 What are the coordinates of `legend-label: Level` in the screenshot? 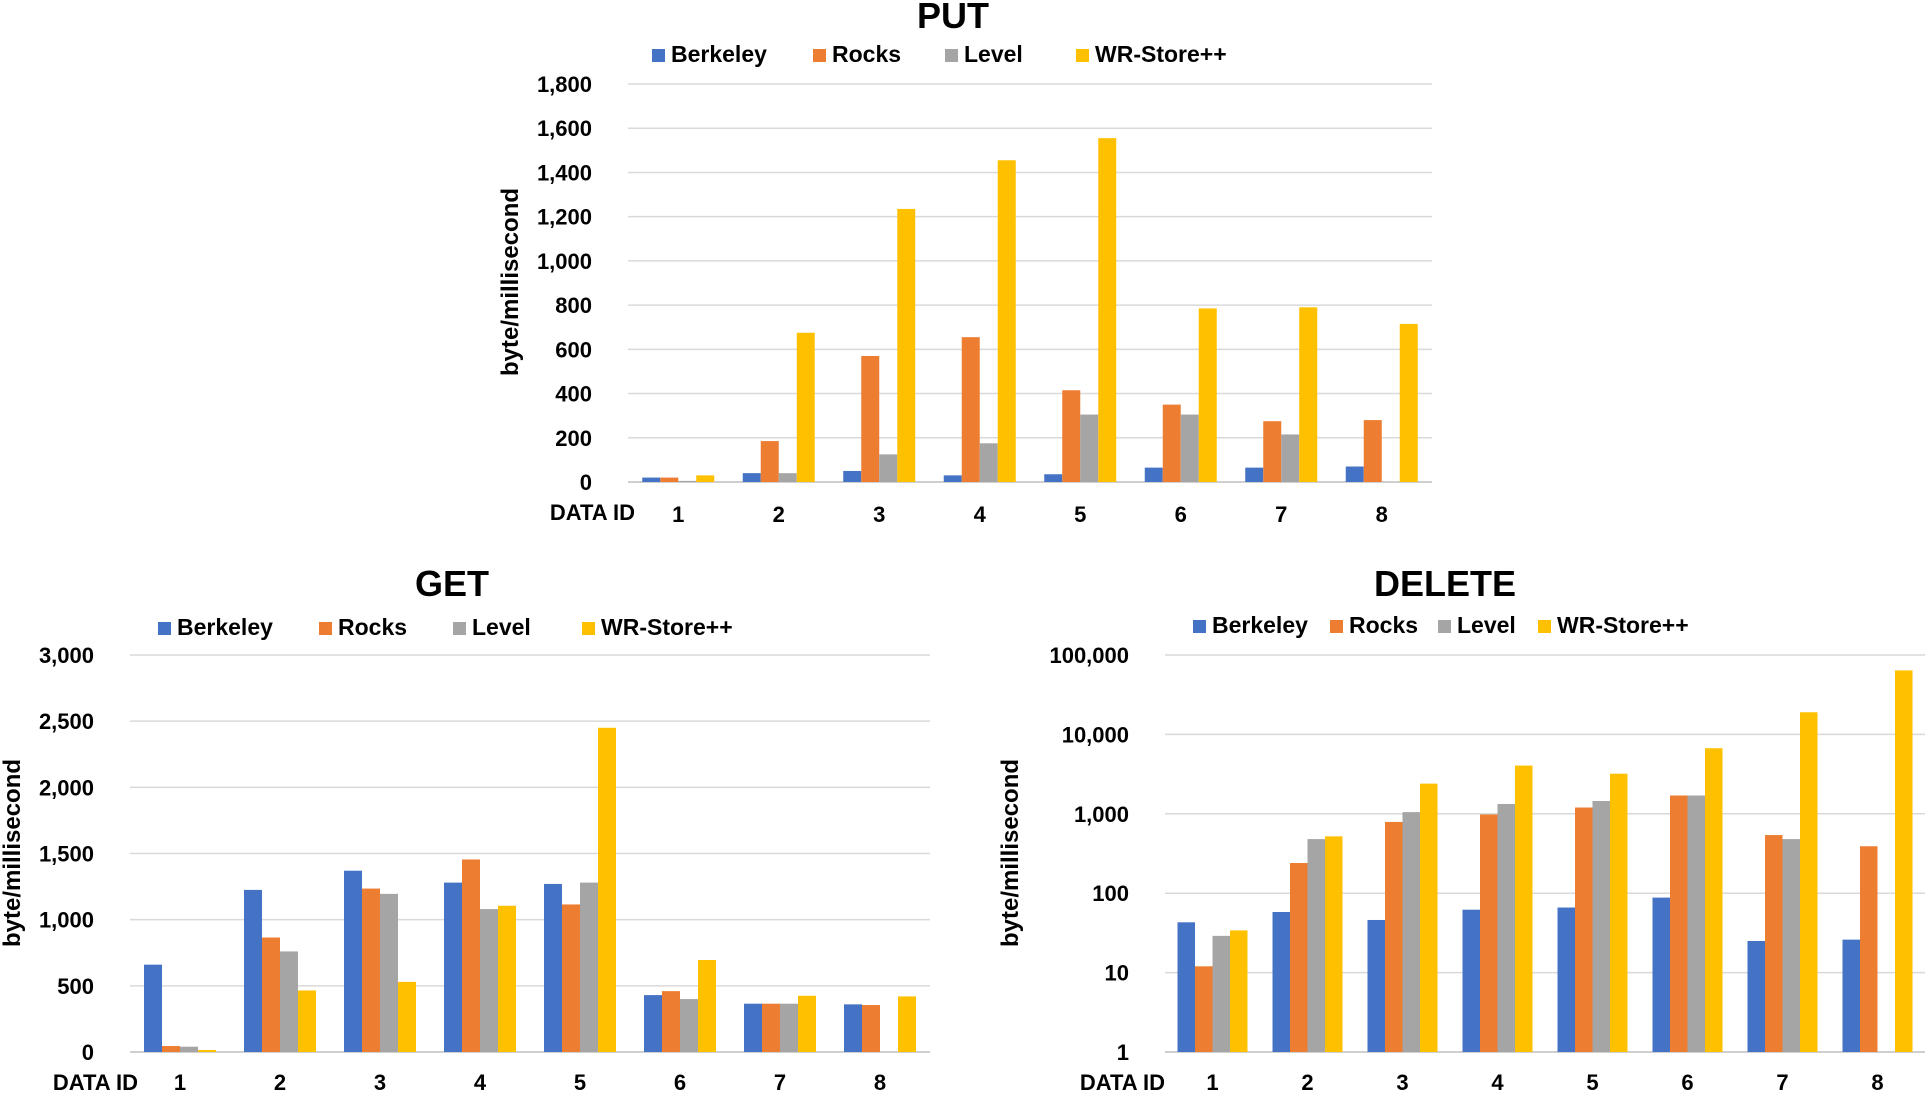 It's located at (501, 627).